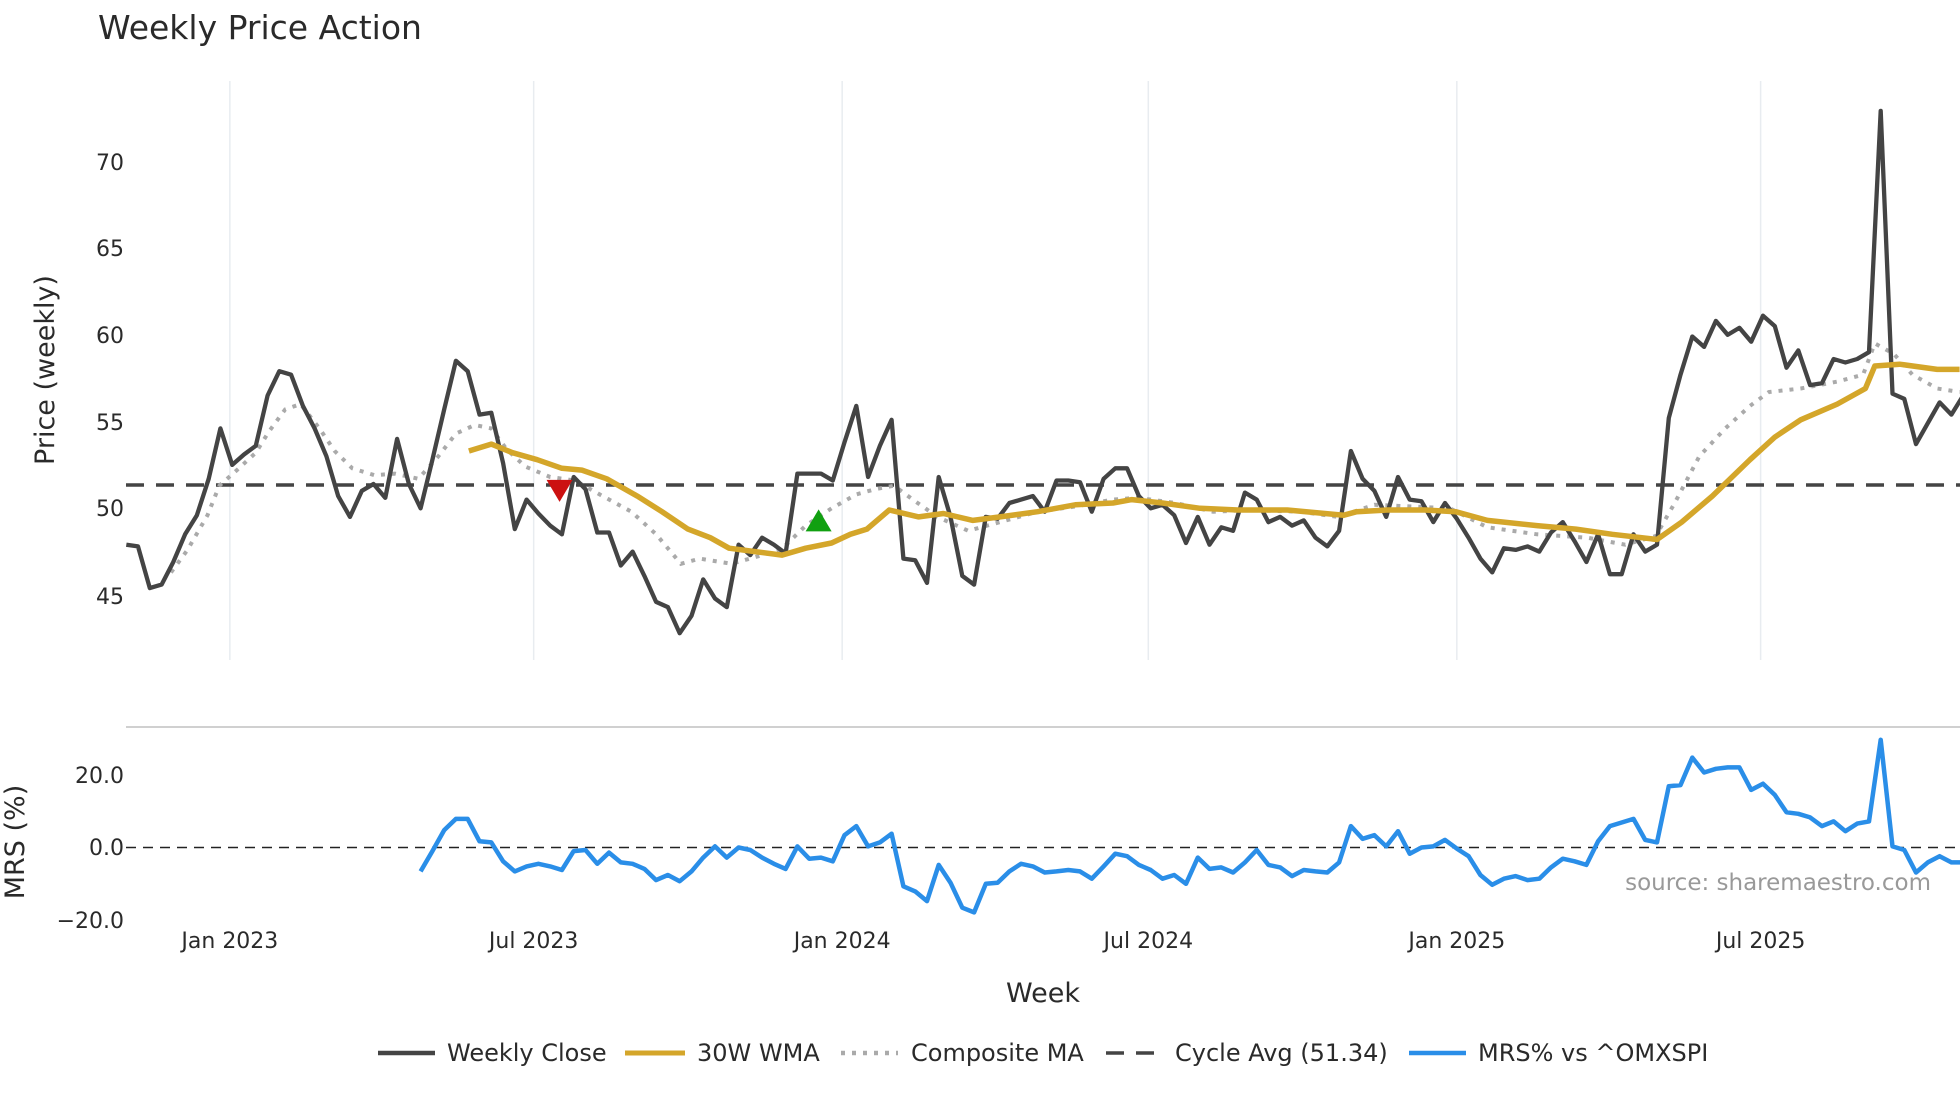  What do you see at coordinates (106, 848) in the screenshot?
I see `mrs-tick-0: 0.0` at bounding box center [106, 848].